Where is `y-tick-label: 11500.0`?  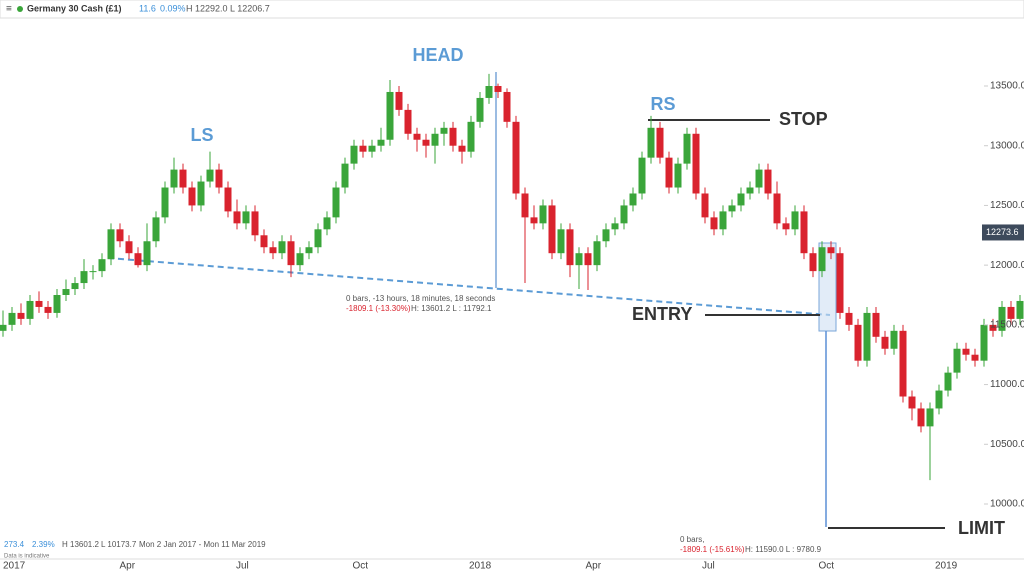
y-tick-label: 11500.0 is located at coordinates (1007, 324).